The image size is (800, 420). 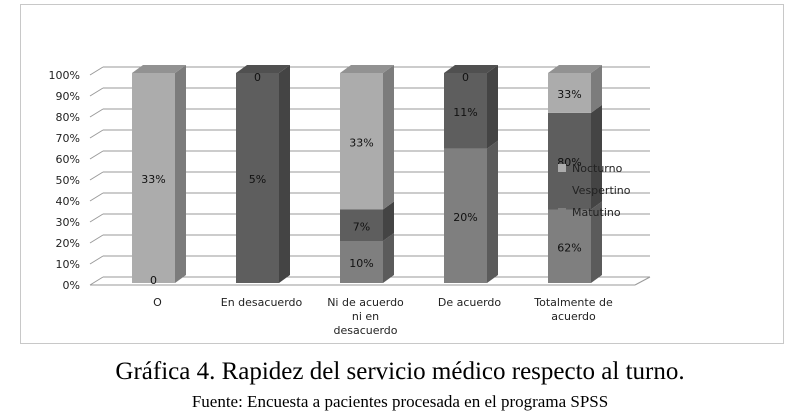 I want to click on x-tick-label: Totalmente de, so click(x=573, y=302).